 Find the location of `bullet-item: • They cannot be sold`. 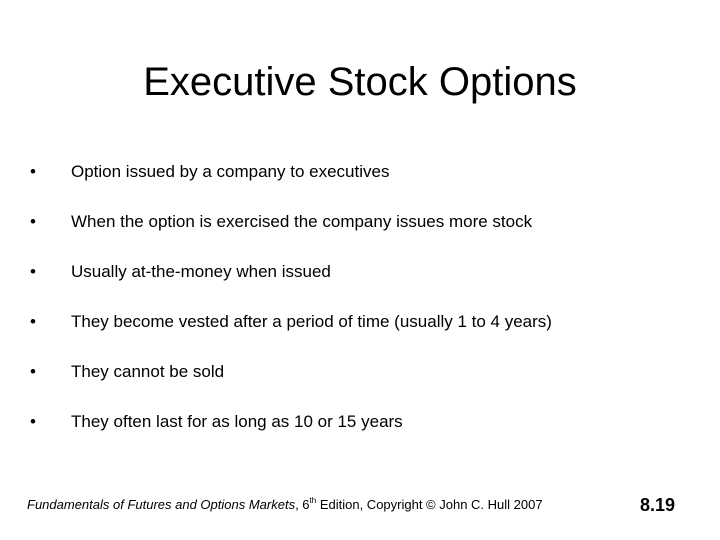

bullet-item: • They cannot be sold is located at coordinates (291, 385).